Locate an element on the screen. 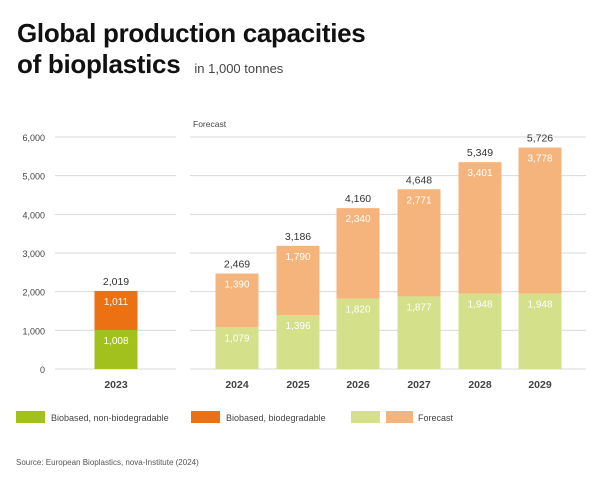 The width and height of the screenshot is (600, 481). data-label: 1,790 is located at coordinates (297, 257).